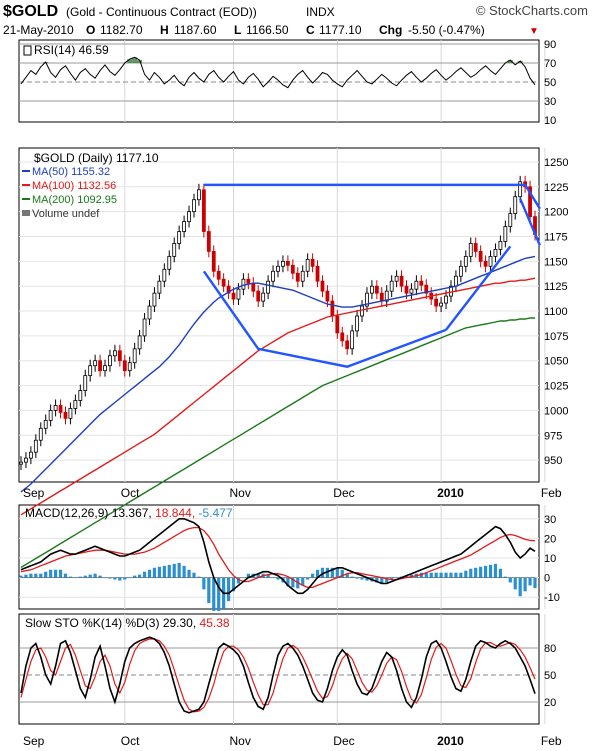 The height and width of the screenshot is (751, 593). Describe the element at coordinates (553, 436) in the screenshot. I see `price-tick-label: 975` at that location.